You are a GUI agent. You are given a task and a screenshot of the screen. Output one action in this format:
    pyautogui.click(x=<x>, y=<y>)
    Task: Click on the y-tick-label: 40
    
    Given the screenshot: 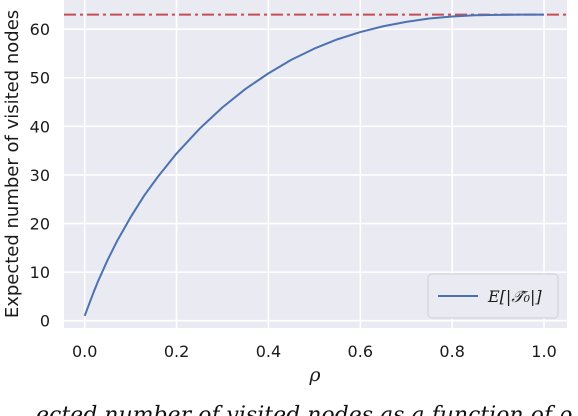 What is the action you would take?
    pyautogui.click(x=40, y=126)
    